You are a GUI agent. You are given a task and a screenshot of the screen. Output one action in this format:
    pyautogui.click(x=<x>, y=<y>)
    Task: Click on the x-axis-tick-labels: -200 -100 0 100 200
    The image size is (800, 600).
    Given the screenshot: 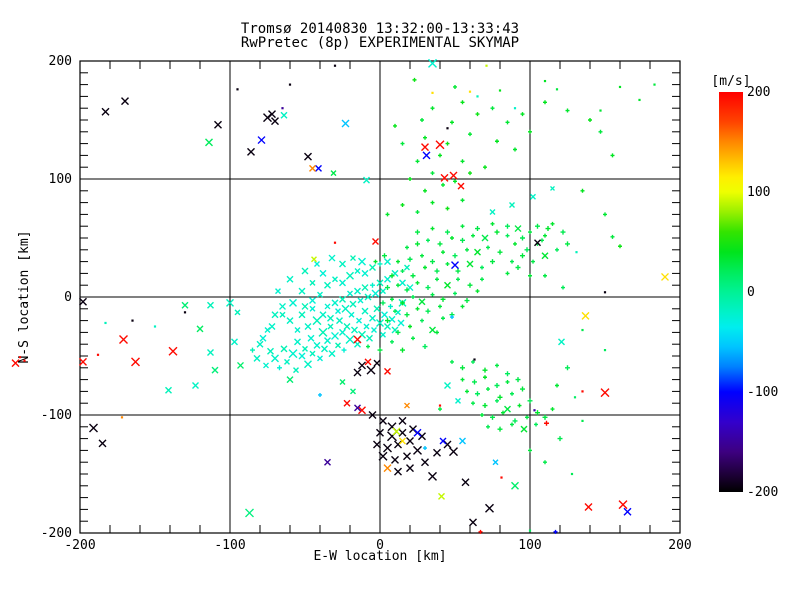 What is the action you would take?
    pyautogui.click(x=377, y=545)
    